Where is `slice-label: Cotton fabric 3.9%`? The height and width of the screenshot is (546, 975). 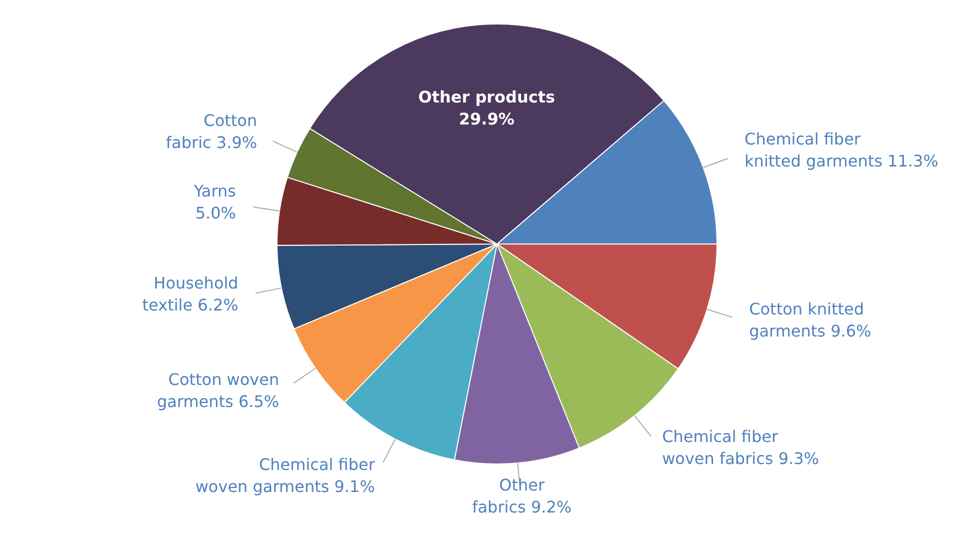
slice-label: Cotton fabric 3.9% is located at coordinates (212, 131).